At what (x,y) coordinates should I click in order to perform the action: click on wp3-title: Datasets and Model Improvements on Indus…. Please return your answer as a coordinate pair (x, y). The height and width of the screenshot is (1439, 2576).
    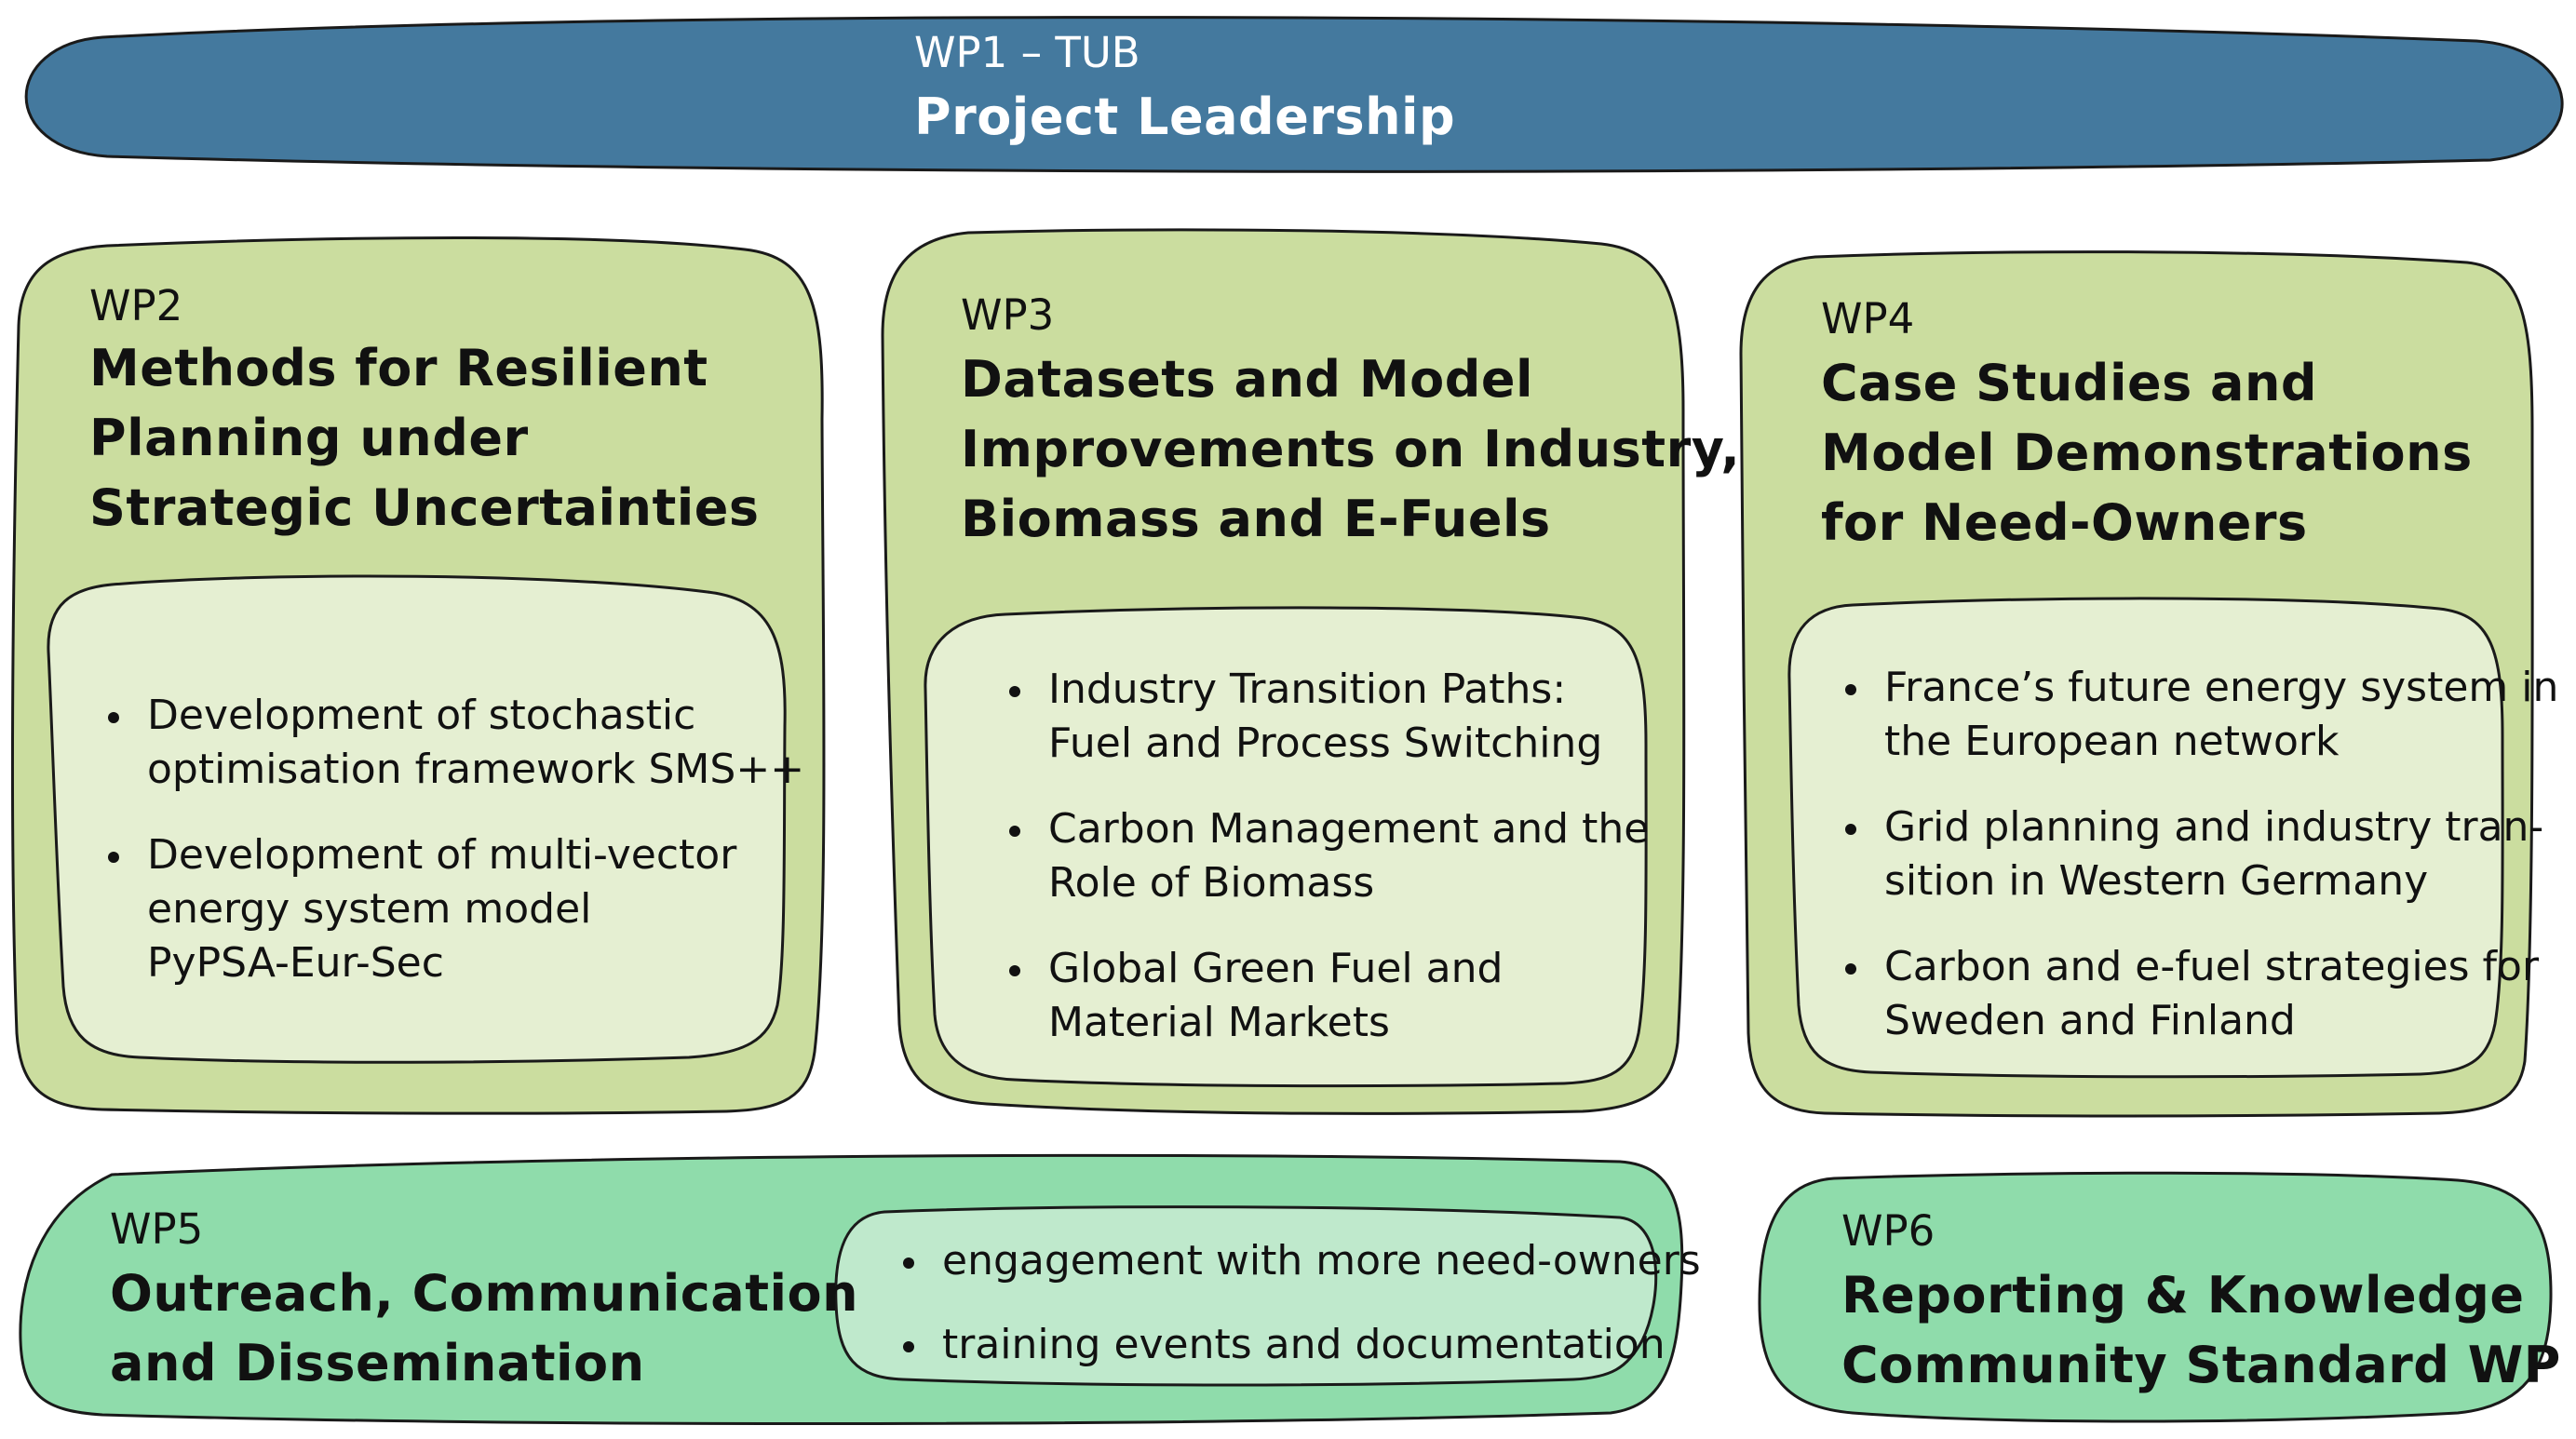
    Looking at the image, I should click on (1350, 449).